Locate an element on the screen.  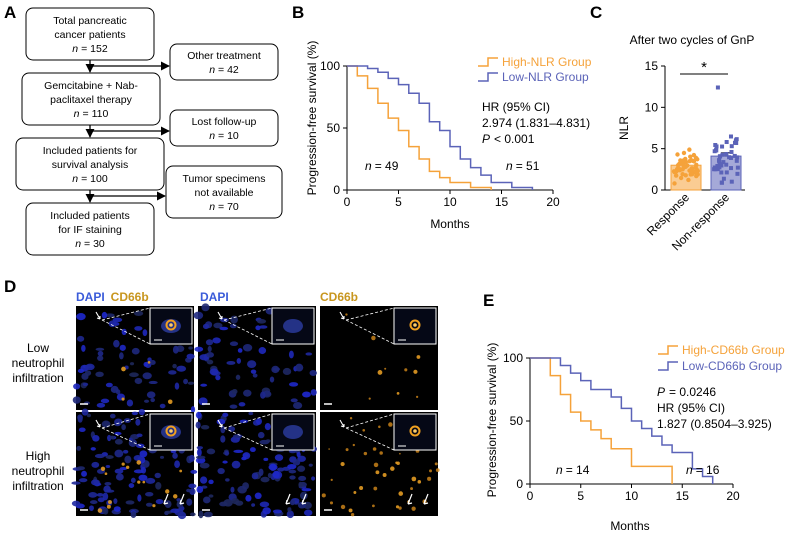
if-header-merge: DAPI CD66b is located at coordinates (112, 297).